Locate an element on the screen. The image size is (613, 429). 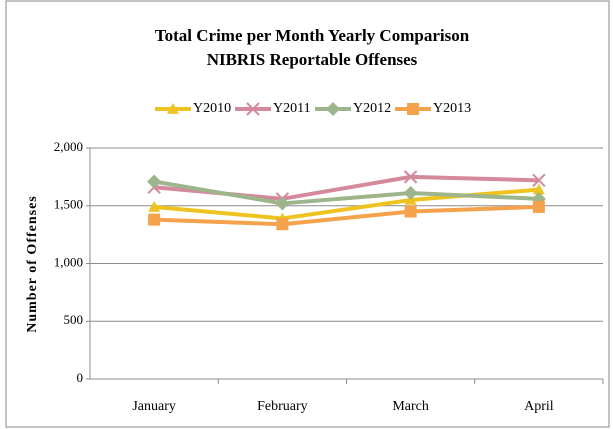
x-tick-label: April is located at coordinates (539, 406).